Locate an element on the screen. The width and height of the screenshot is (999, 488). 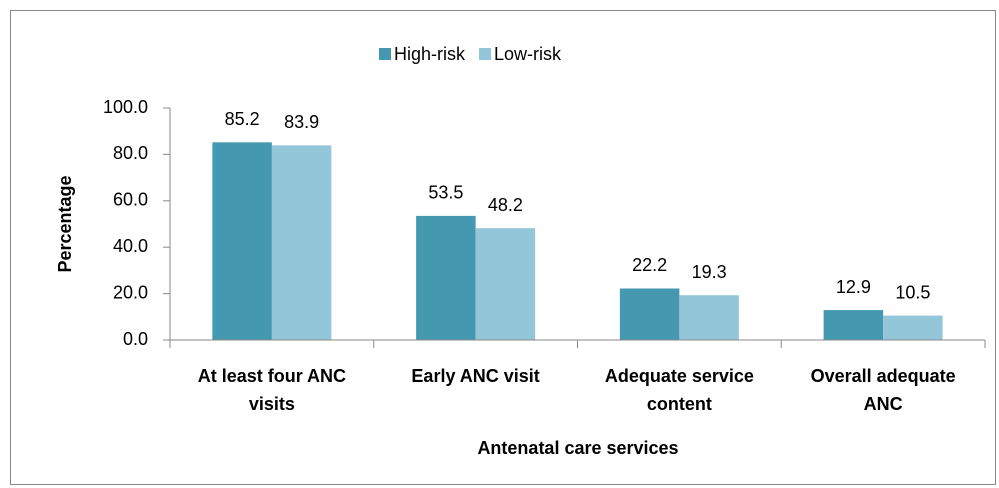
x-tick-label: Adequate service content is located at coordinates (679, 390).